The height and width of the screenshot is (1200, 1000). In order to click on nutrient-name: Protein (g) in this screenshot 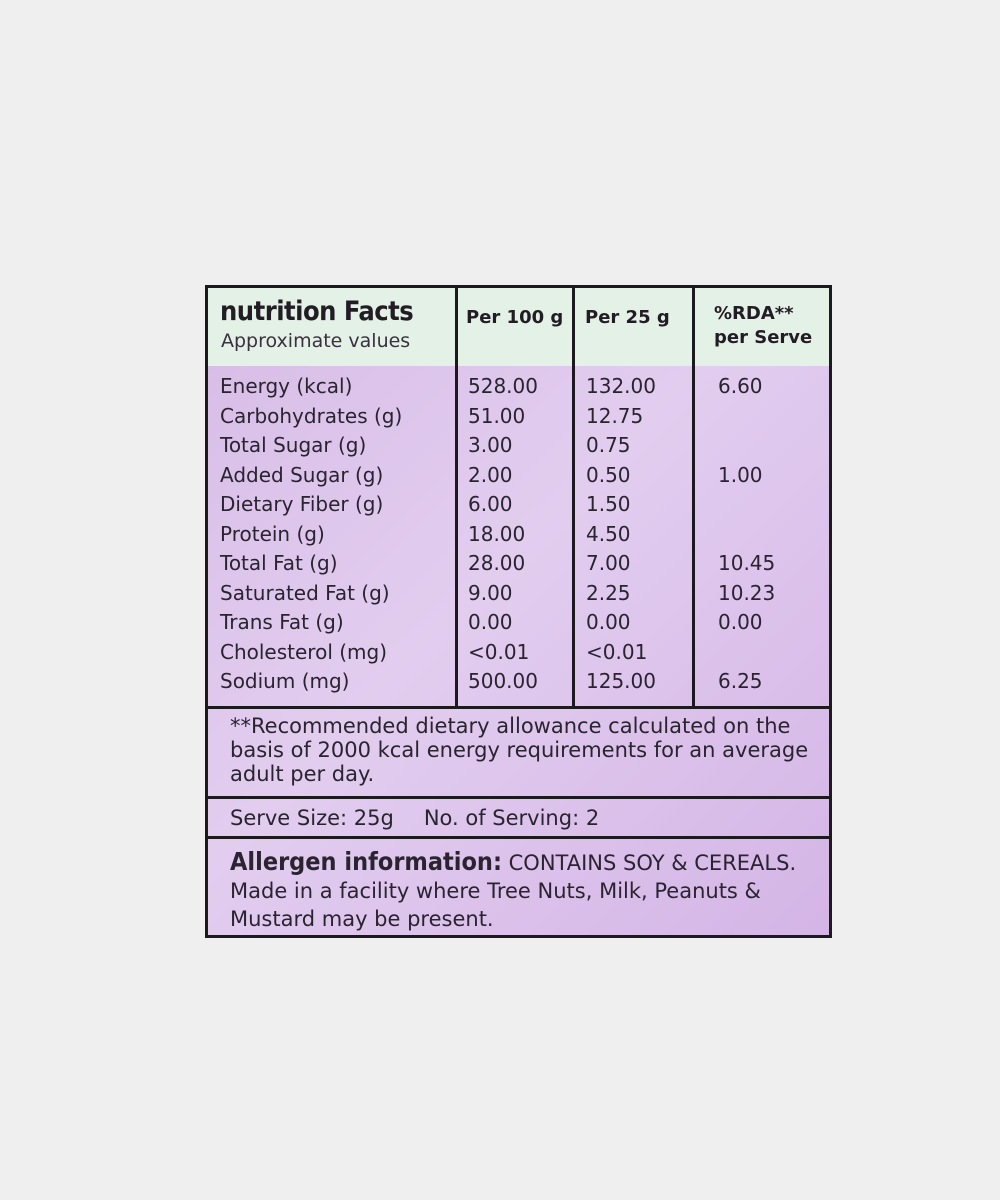, I will do `click(272, 533)`.